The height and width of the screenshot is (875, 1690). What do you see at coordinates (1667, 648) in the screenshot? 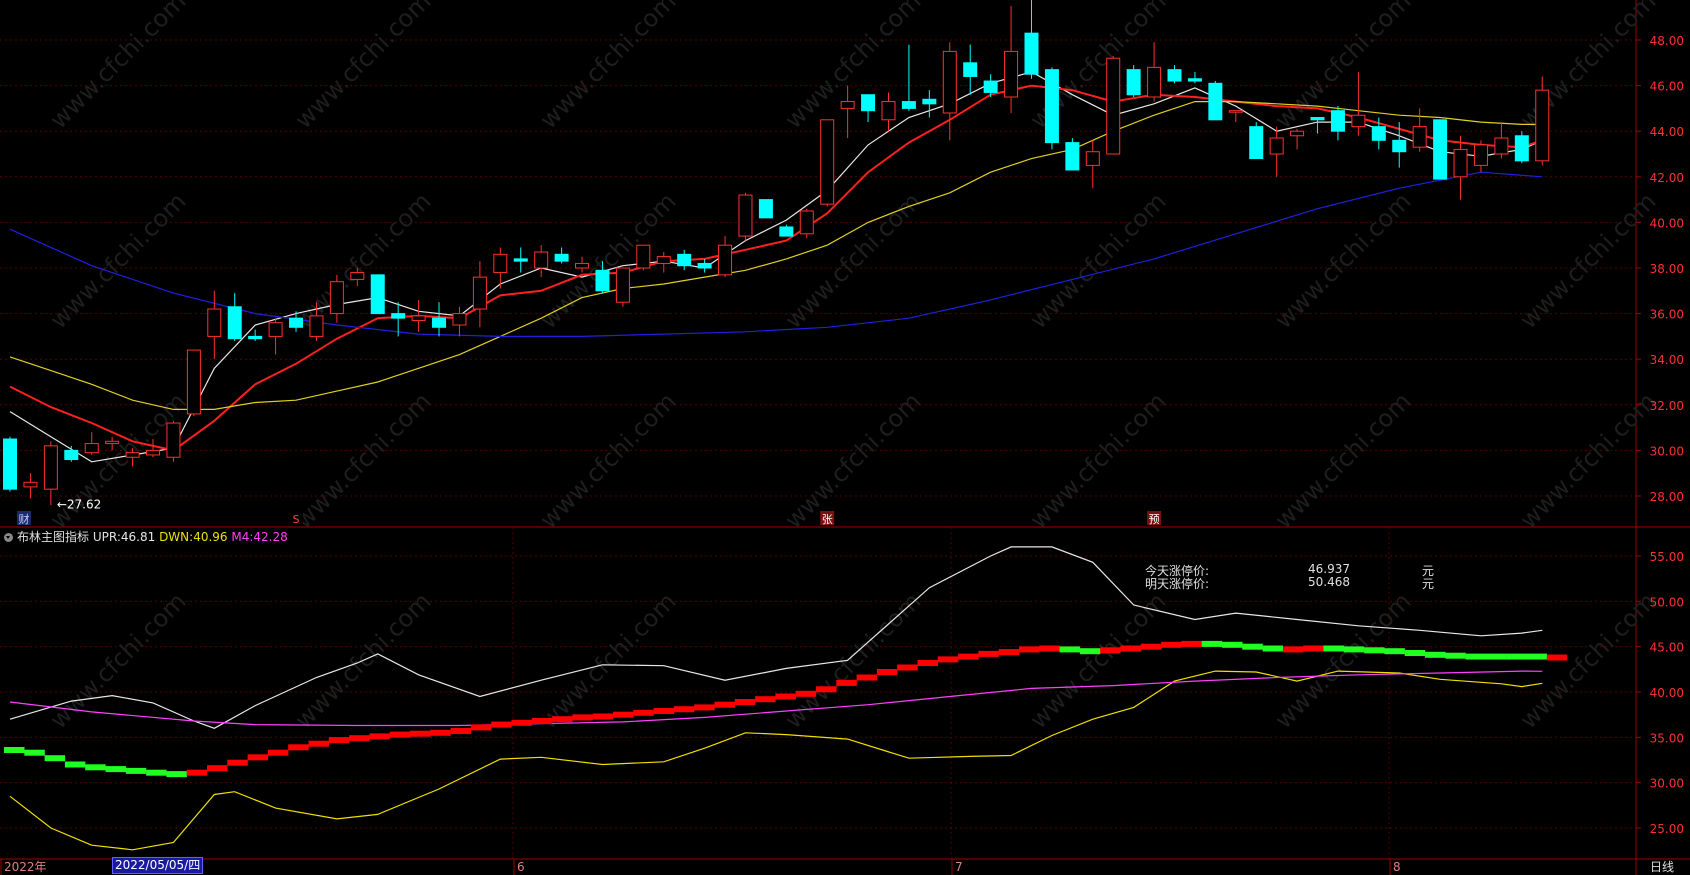
I see `indicator-y-tick-label: 45.00` at bounding box center [1667, 648].